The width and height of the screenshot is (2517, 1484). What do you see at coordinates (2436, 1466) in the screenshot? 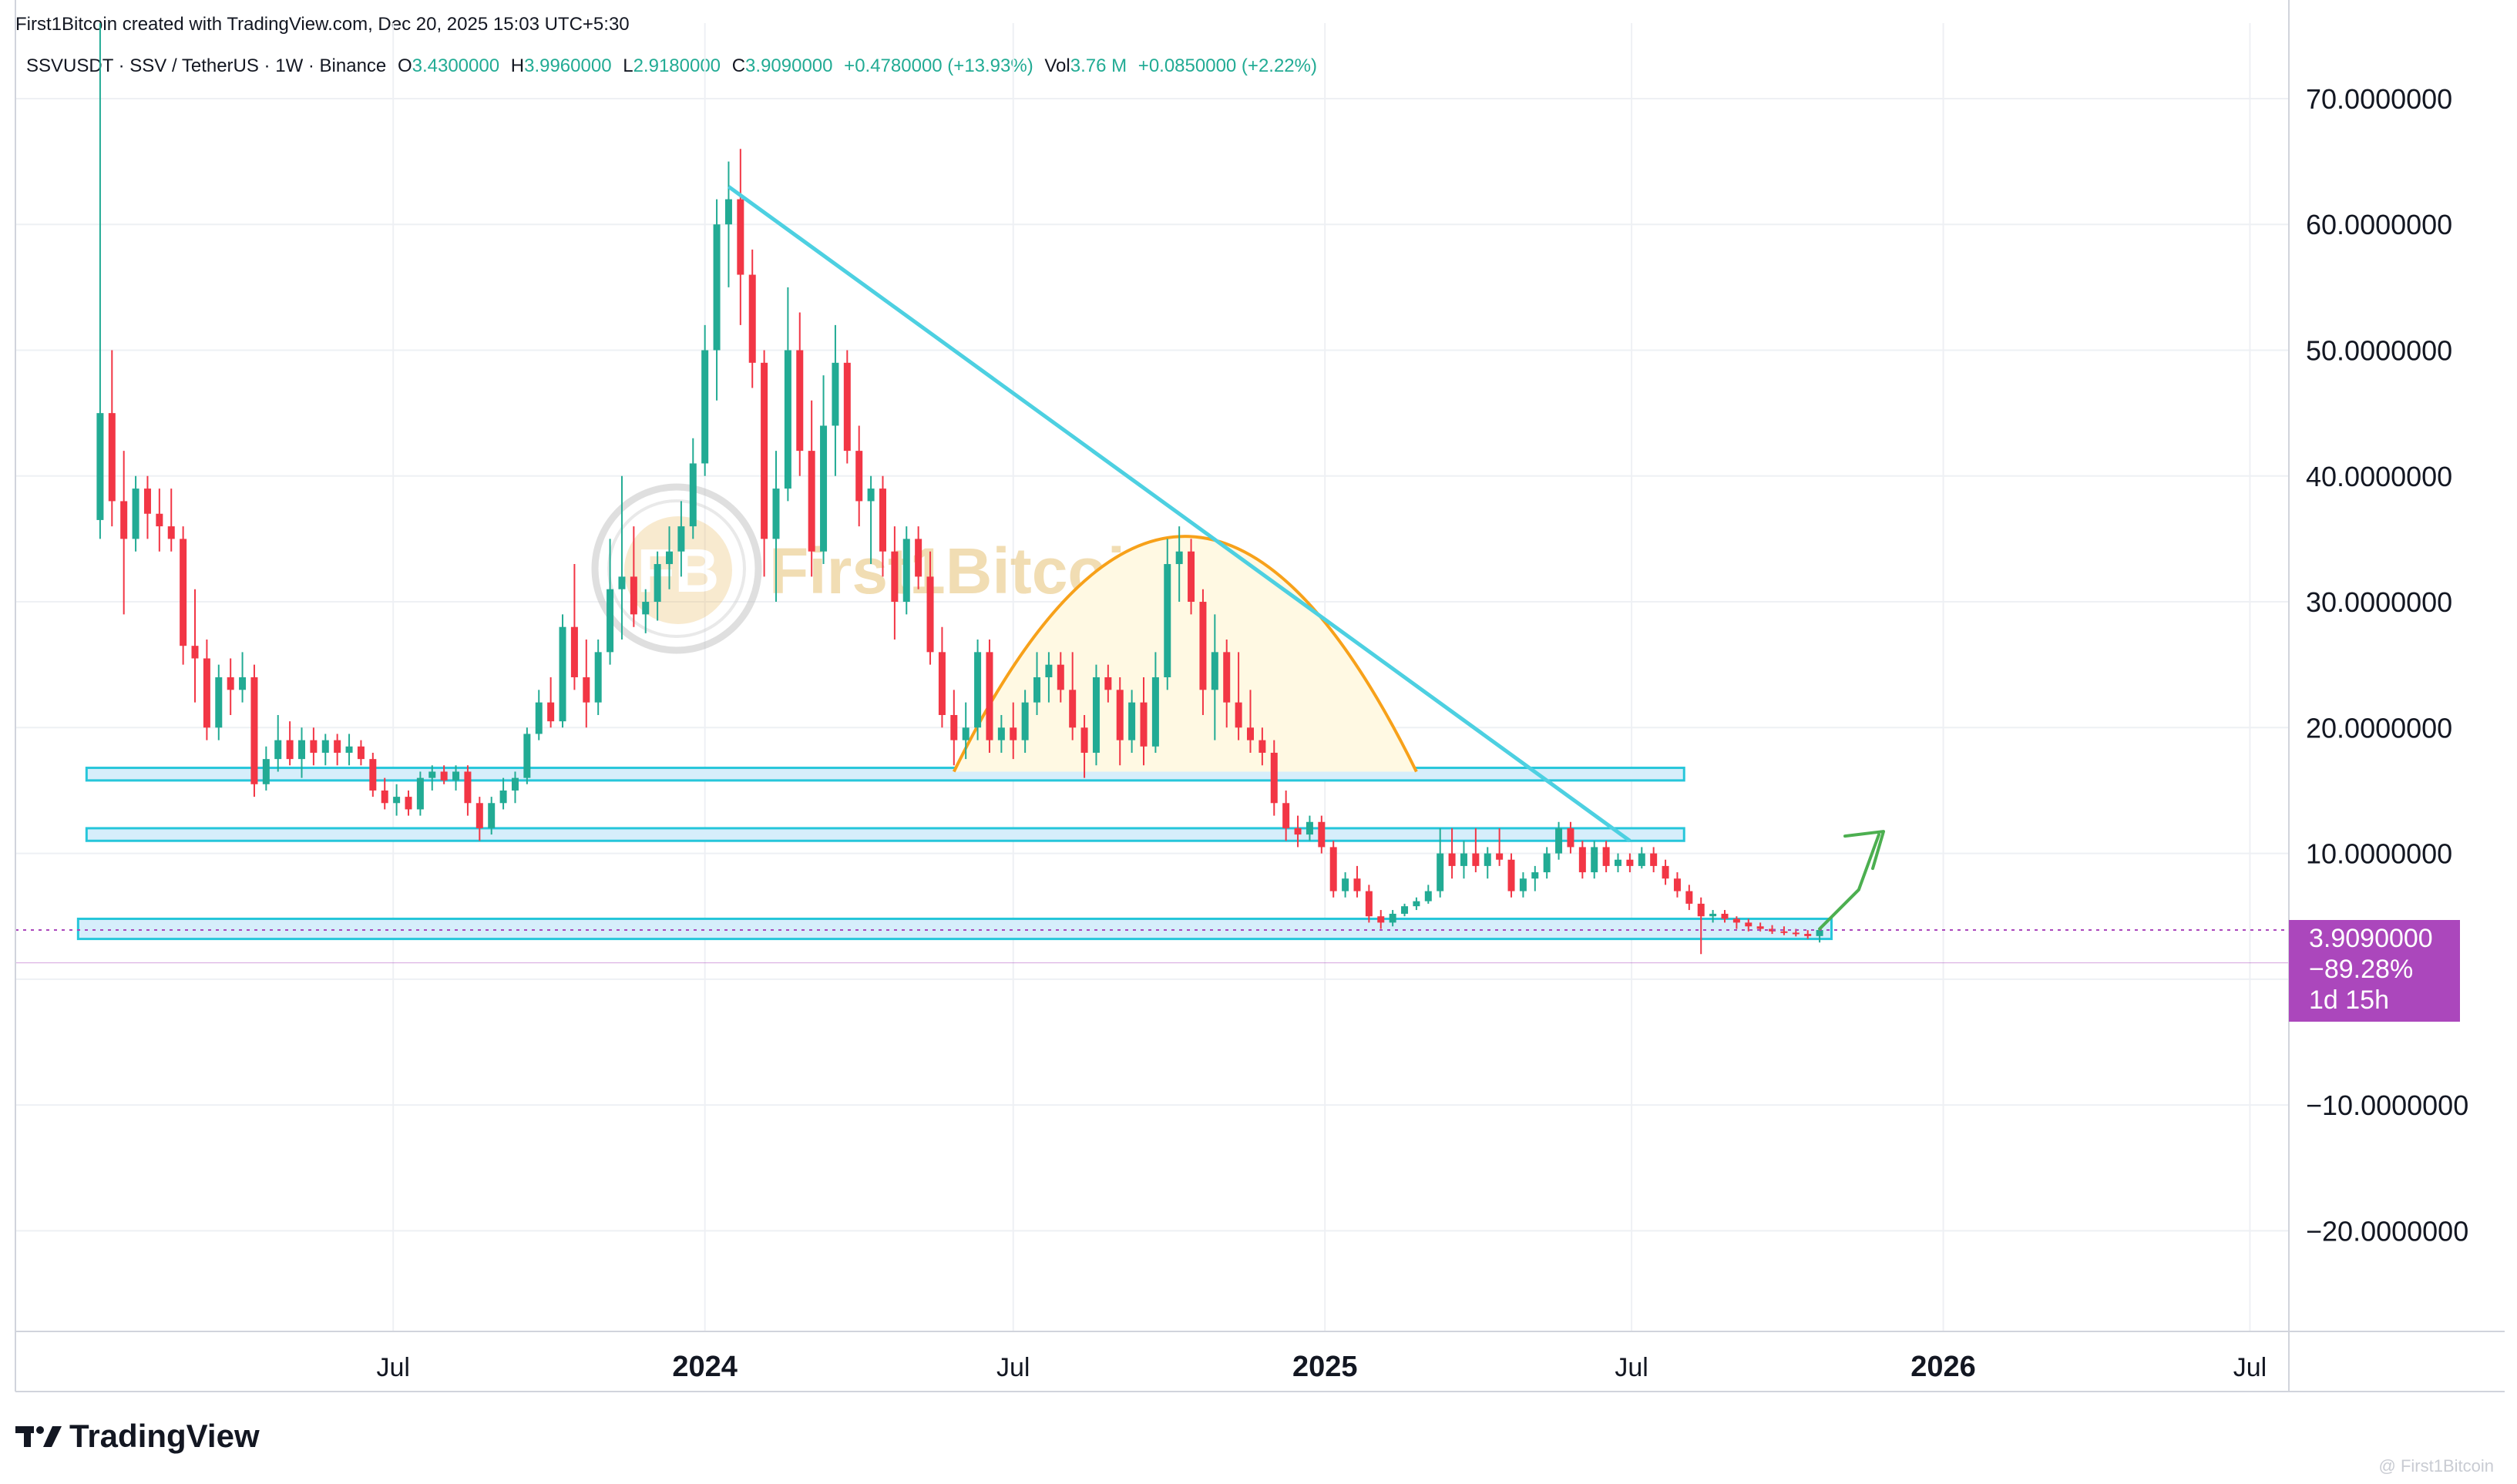
I see `author-credit: @ First1Bitcoin` at bounding box center [2436, 1466].